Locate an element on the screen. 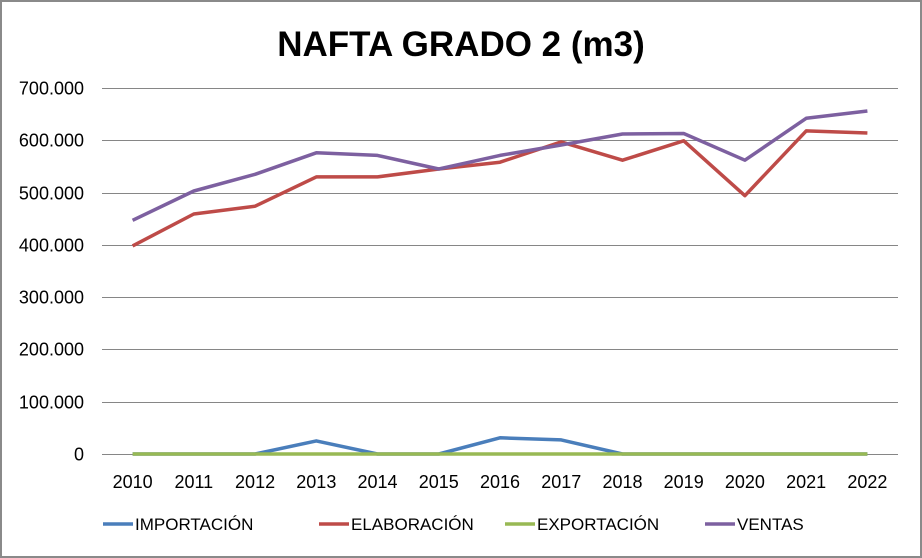 Image resolution: width=922 pixels, height=558 pixels. x-tick-label: 2022 is located at coordinates (867, 482).